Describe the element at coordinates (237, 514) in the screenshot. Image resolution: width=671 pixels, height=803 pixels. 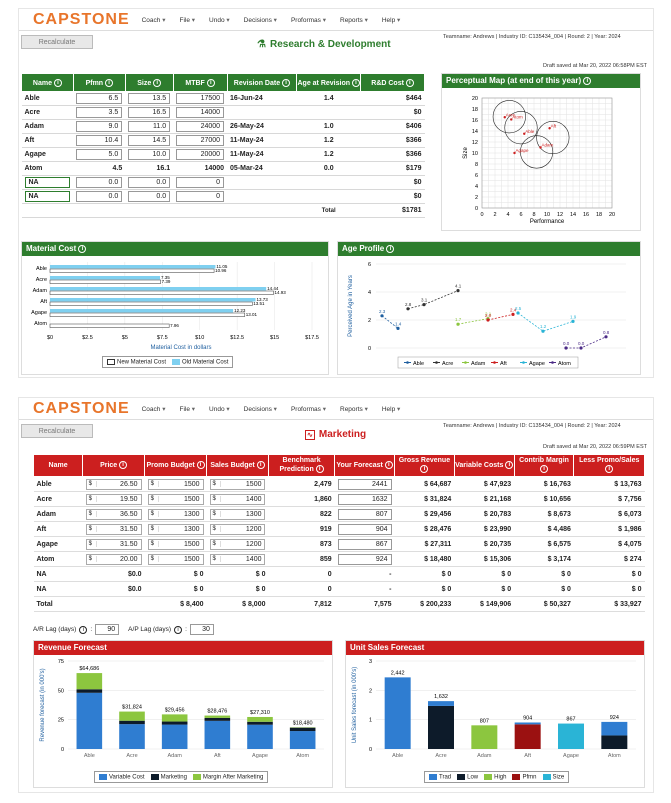
I see `mk-sales-input: $1300` at that location.